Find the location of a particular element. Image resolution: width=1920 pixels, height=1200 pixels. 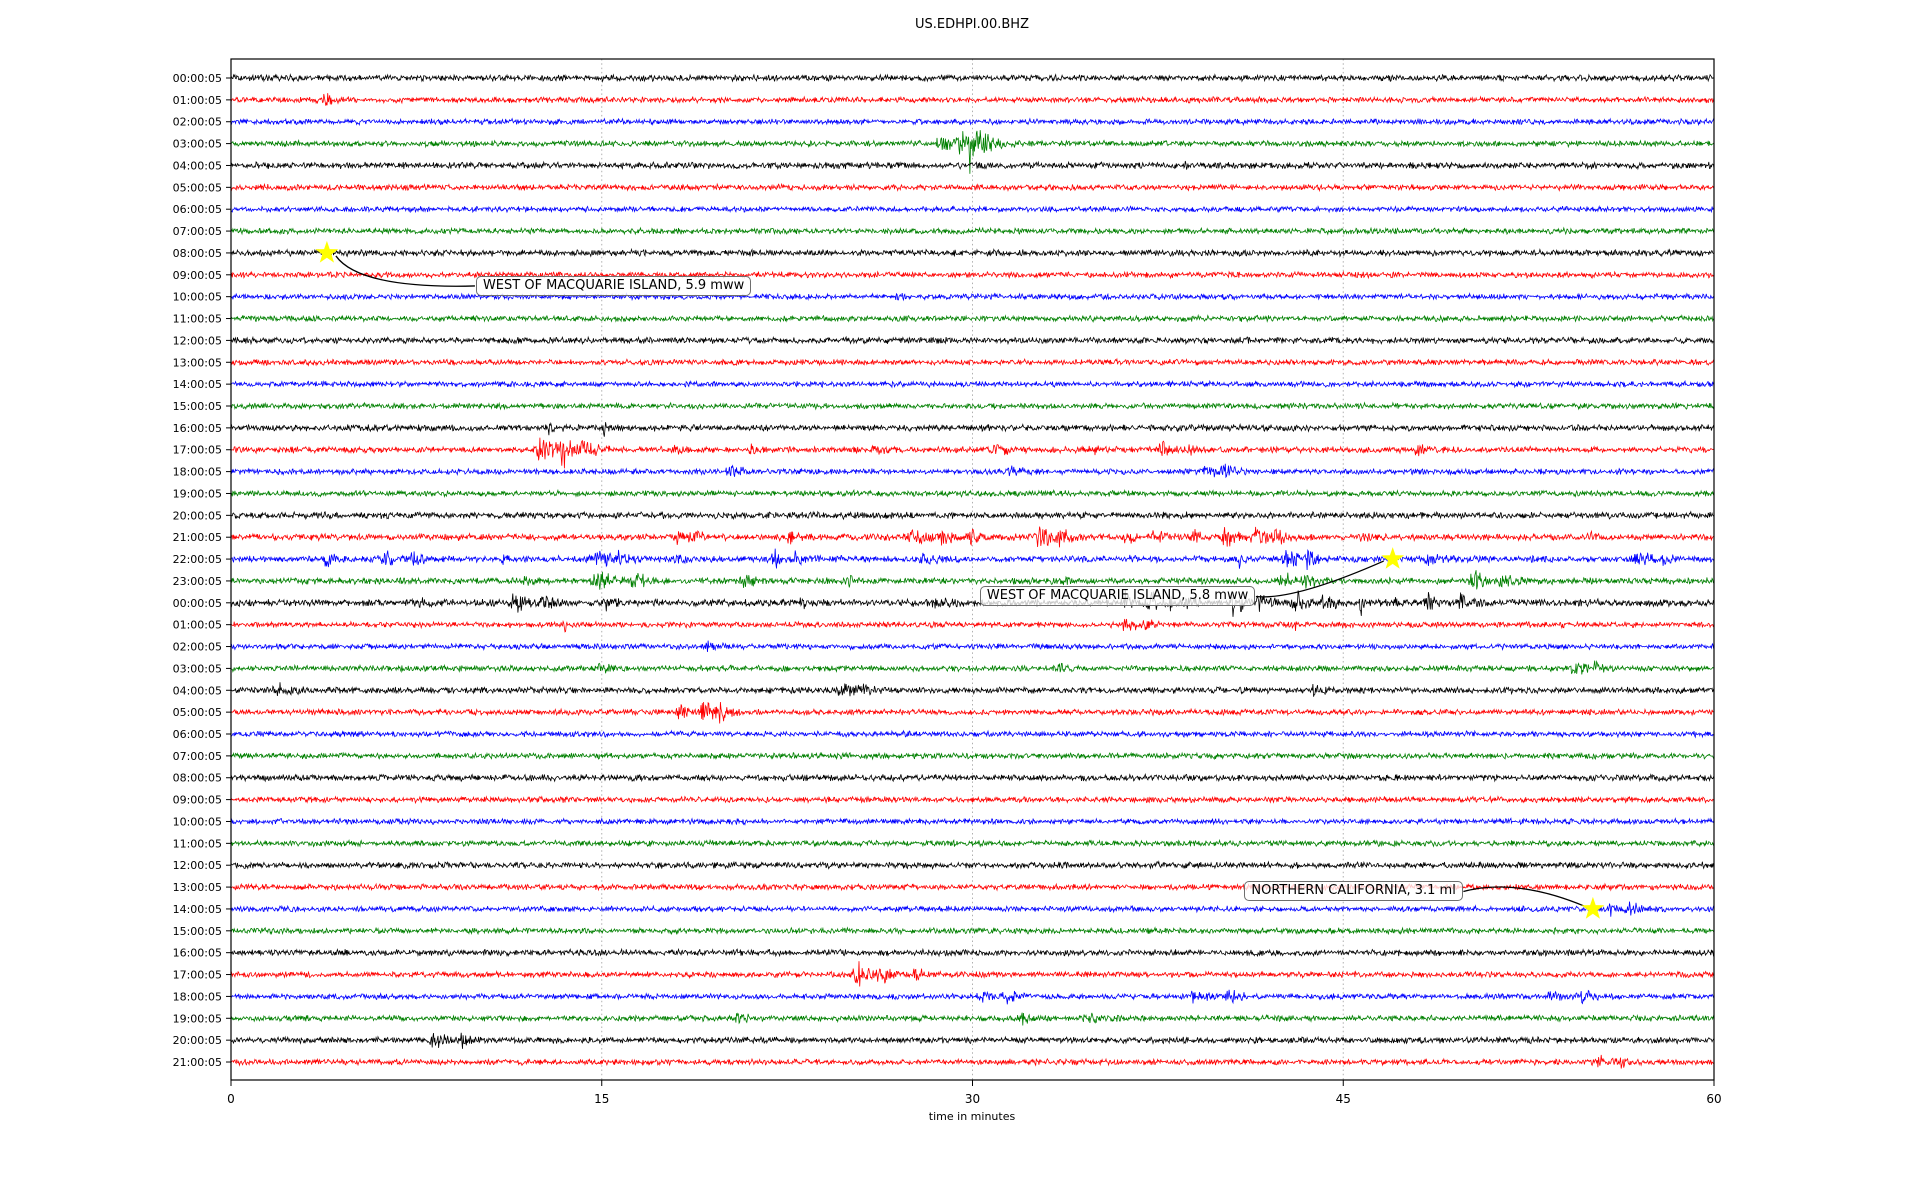

y-tick-label: 03:00:05 is located at coordinates (197, 144).